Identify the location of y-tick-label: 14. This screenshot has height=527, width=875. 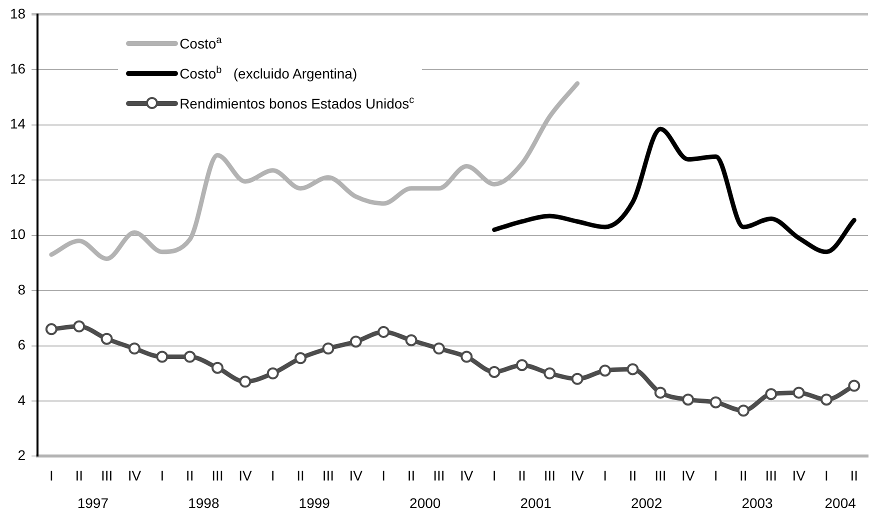
(18, 124).